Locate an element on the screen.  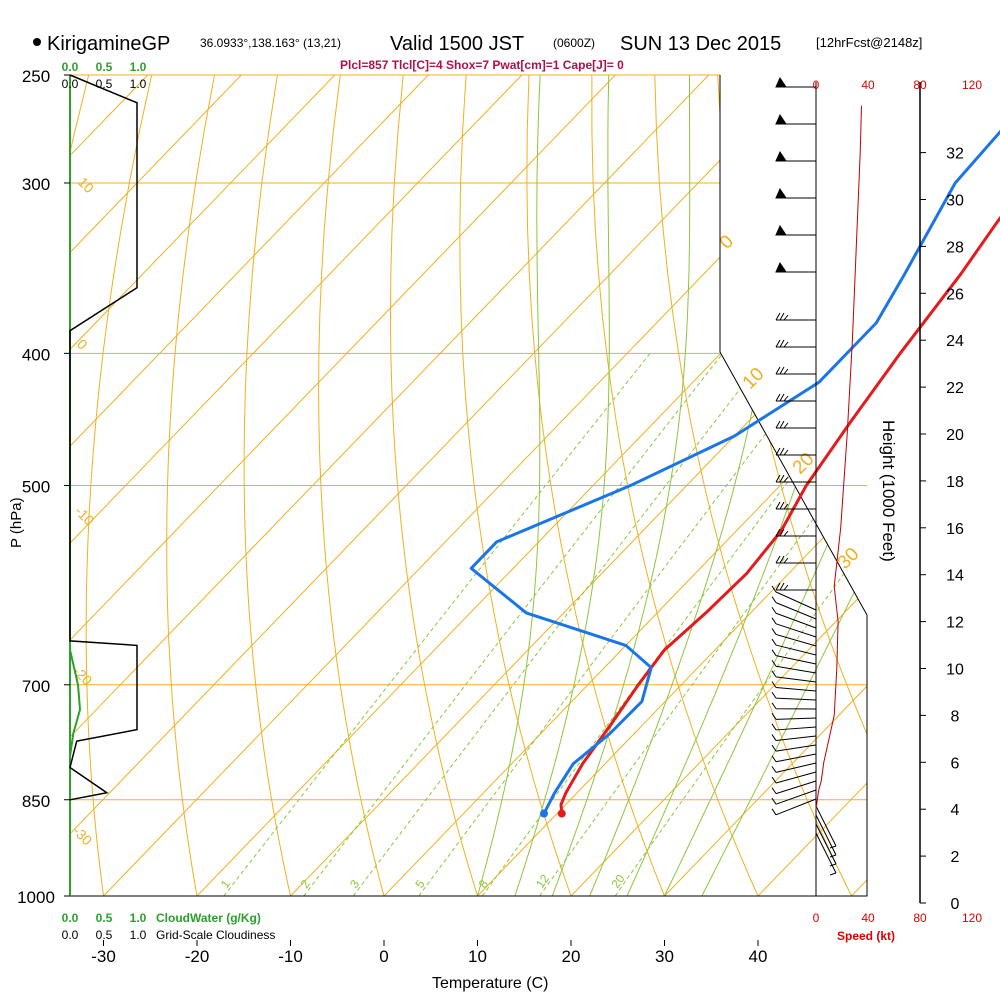
height-tick-label: 6 is located at coordinates (955, 763).